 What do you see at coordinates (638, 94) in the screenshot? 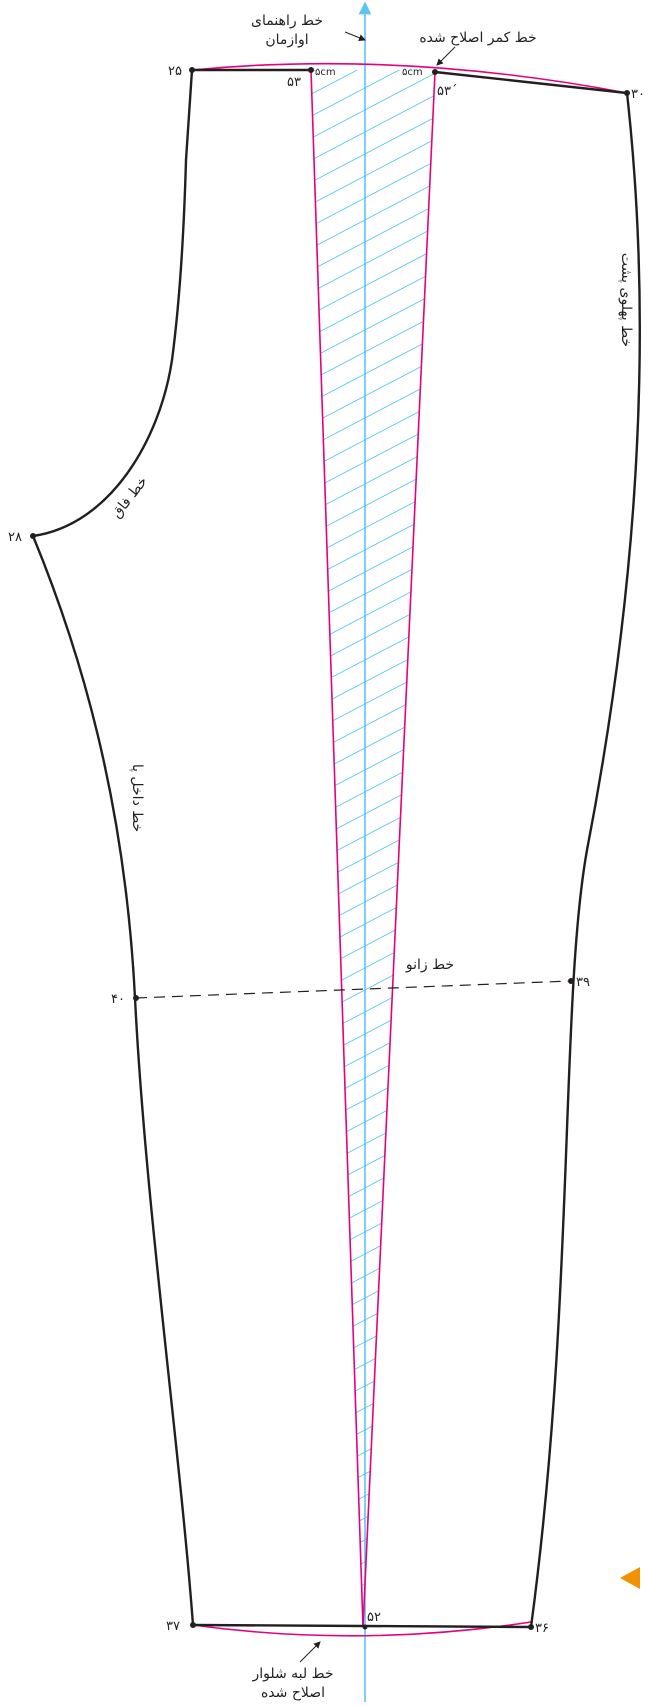
I see `point-30-label: ۳۰` at bounding box center [638, 94].